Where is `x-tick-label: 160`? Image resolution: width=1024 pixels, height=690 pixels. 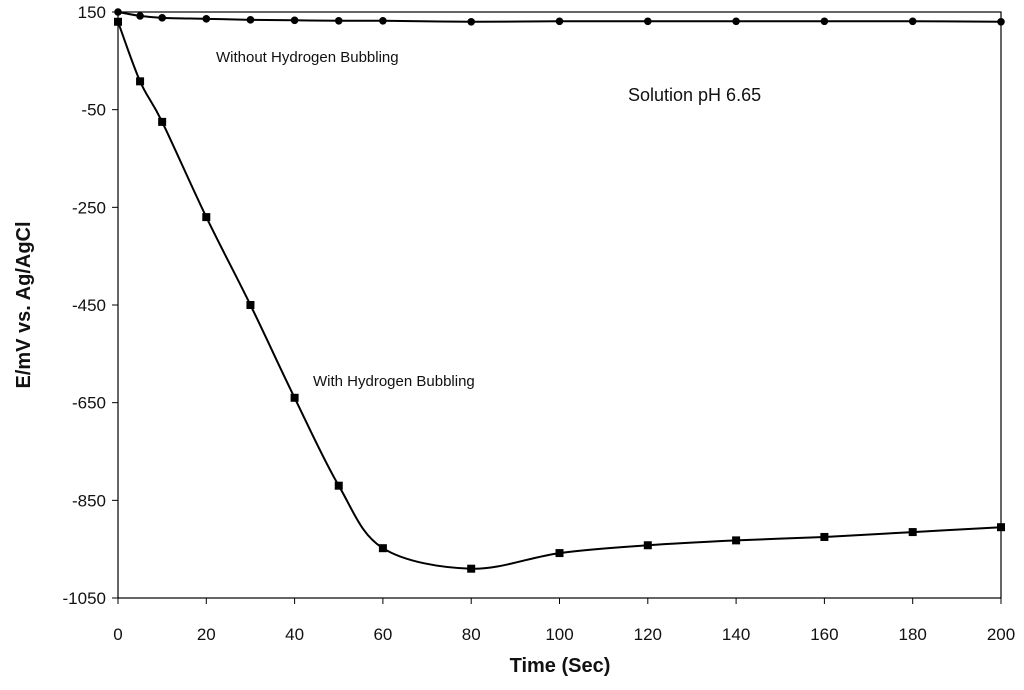
x-tick-label: 160 is located at coordinates (824, 634).